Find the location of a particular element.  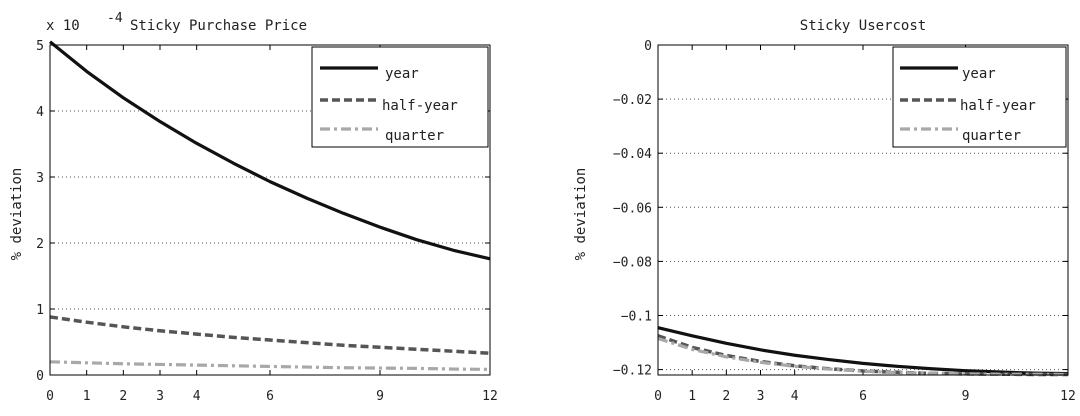

chart-left-line-halfyear is located at coordinates (270, 335).